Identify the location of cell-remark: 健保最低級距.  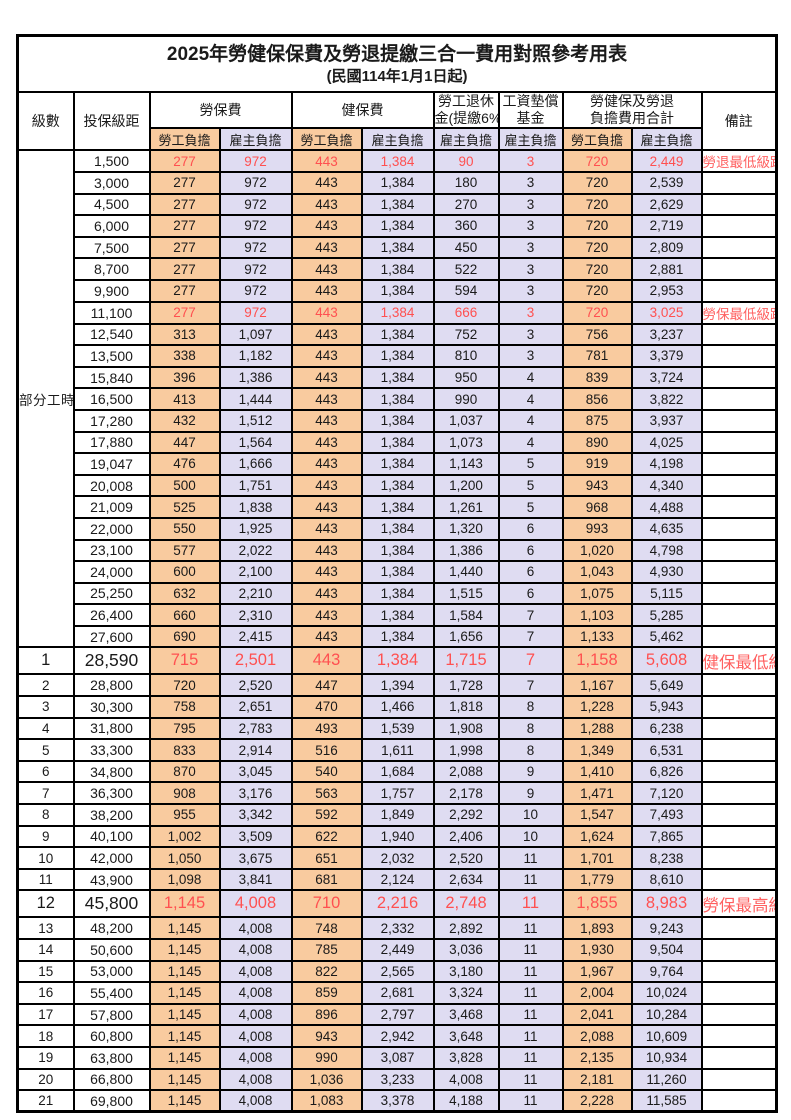
(739, 661).